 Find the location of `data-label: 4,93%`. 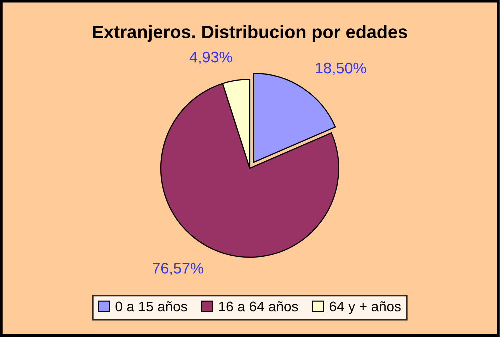

data-label: 4,93% is located at coordinates (211, 58).